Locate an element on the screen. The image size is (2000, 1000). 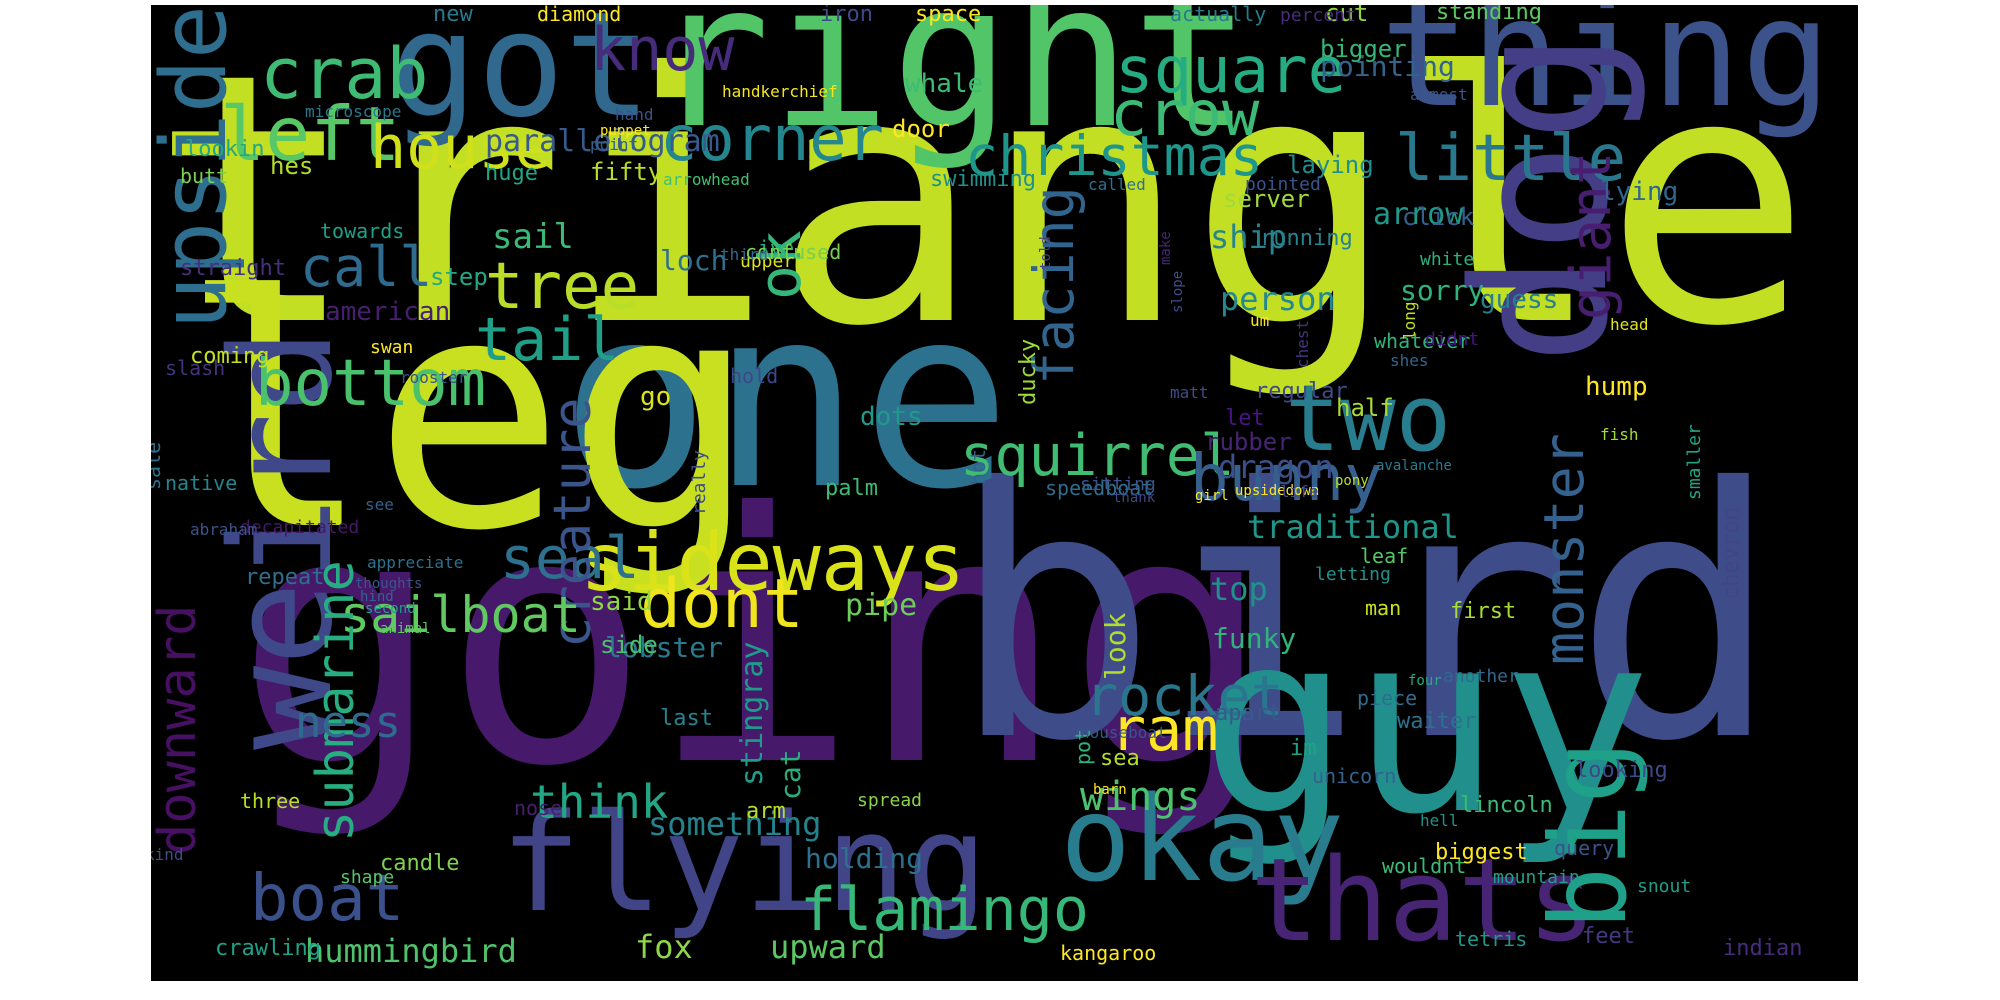
word-waiter: waiter is located at coordinates (1436, 721).